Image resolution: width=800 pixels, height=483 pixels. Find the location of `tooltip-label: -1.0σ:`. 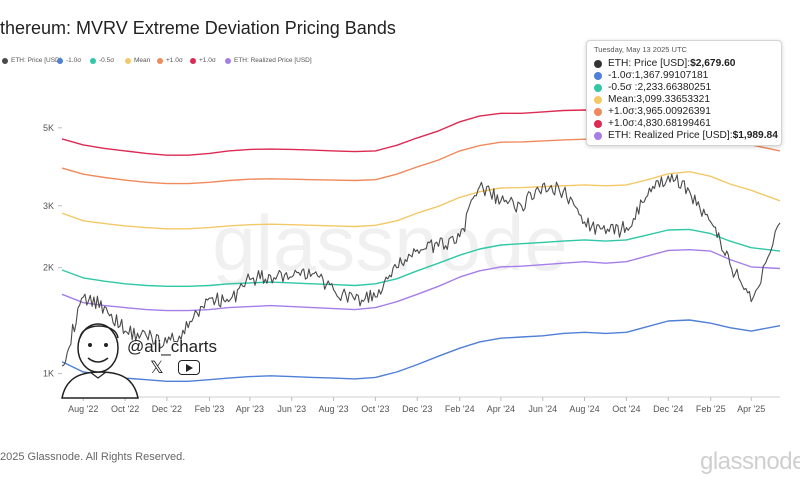

tooltip-label: -1.0σ: is located at coordinates (621, 75).